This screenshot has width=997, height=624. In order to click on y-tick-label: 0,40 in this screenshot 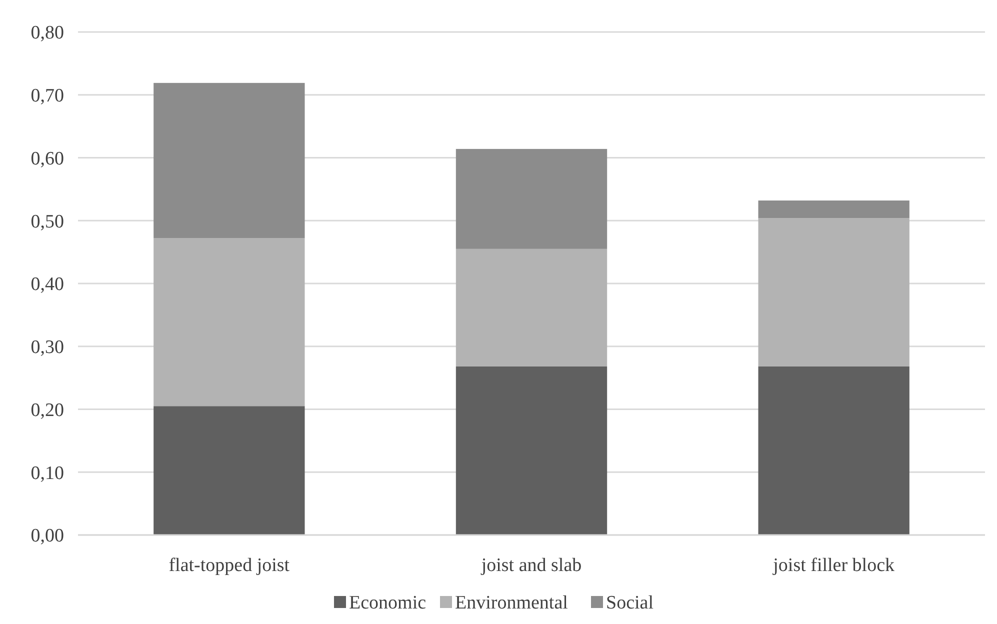, I will do `click(47, 285)`.